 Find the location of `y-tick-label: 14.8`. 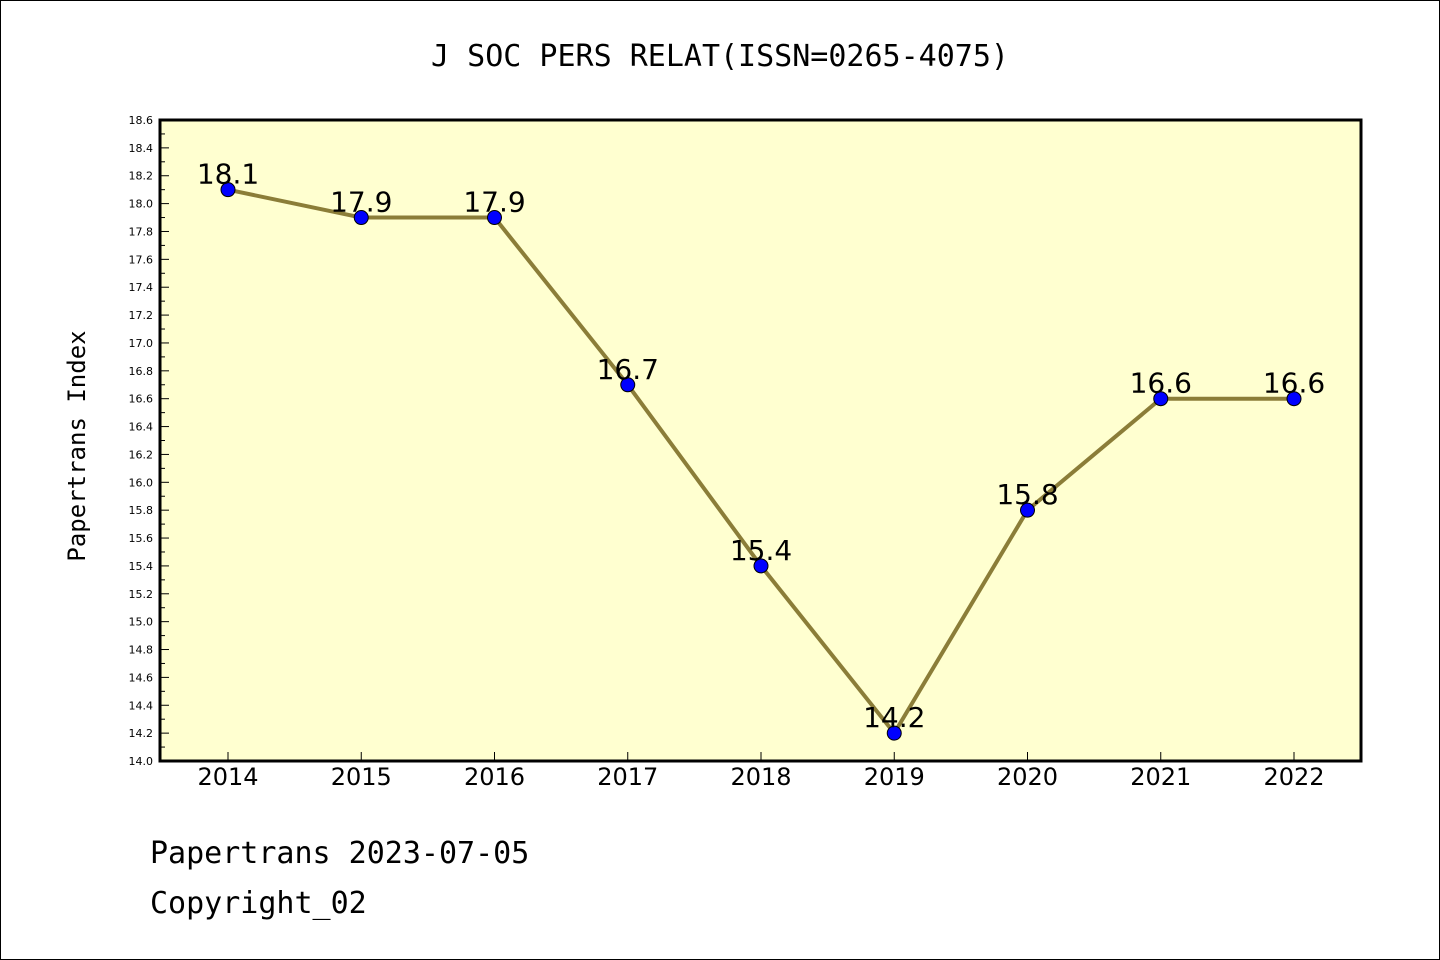

y-tick-label: 14.8 is located at coordinates (141, 650).